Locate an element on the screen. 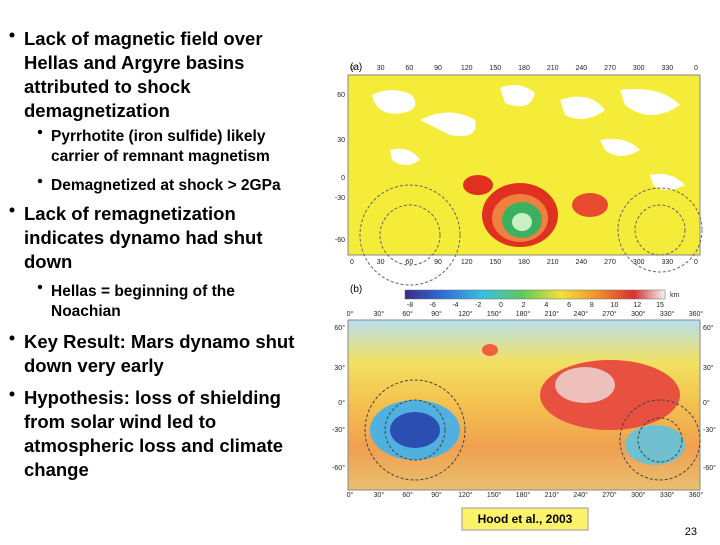 The height and width of the screenshot is (545, 720). colorbar-tick-label: 0 is located at coordinates (501, 305).